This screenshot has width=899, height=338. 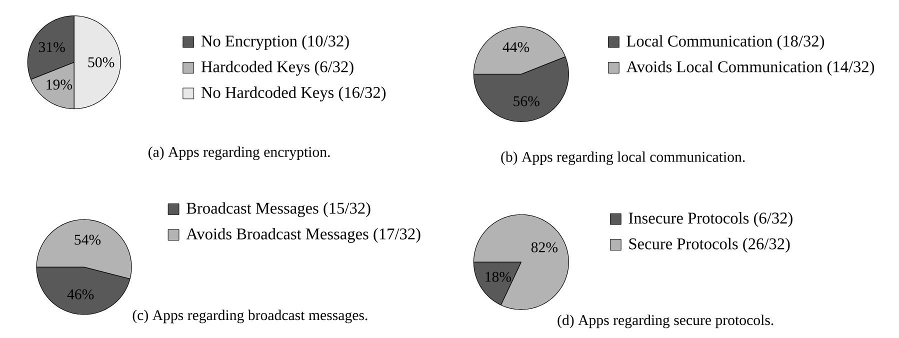 I want to click on legend-label: Local Communication (18/32), so click(x=725, y=42).